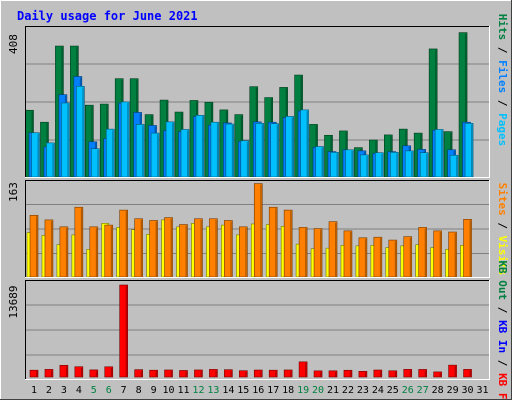 Image resolution: width=512 pixels, height=400 pixels. I want to click on day-label-4: 4, so click(79, 390).